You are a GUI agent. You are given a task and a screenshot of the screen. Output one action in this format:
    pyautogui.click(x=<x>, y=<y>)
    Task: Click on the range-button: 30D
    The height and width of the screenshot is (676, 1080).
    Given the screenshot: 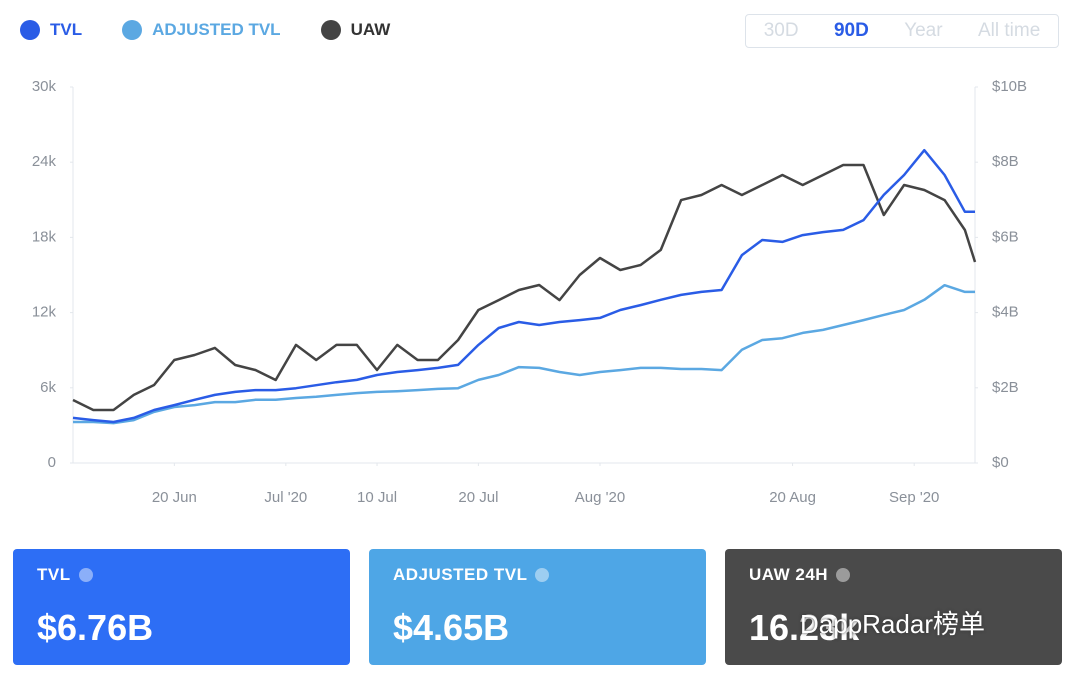 What is the action you would take?
    pyautogui.click(x=781, y=30)
    